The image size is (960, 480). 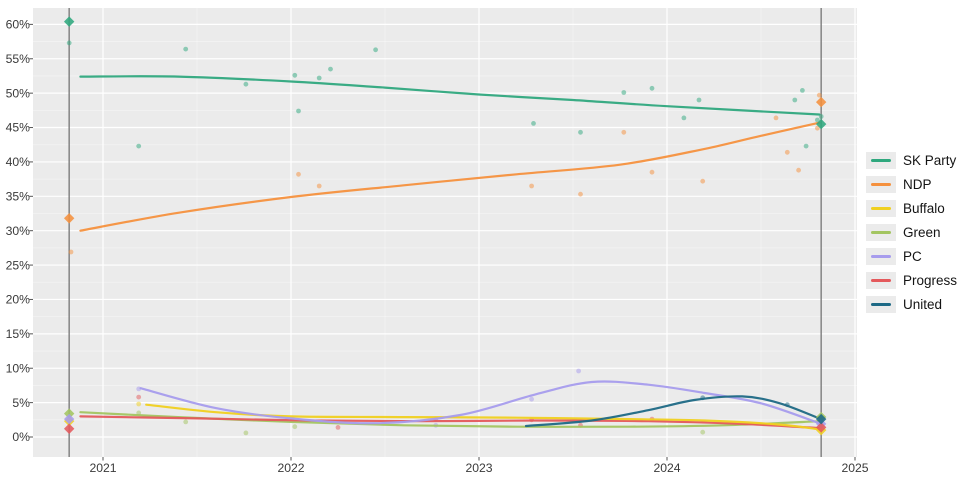 I want to click on legend-item-buffalo: Buffalo, so click(x=911, y=208).